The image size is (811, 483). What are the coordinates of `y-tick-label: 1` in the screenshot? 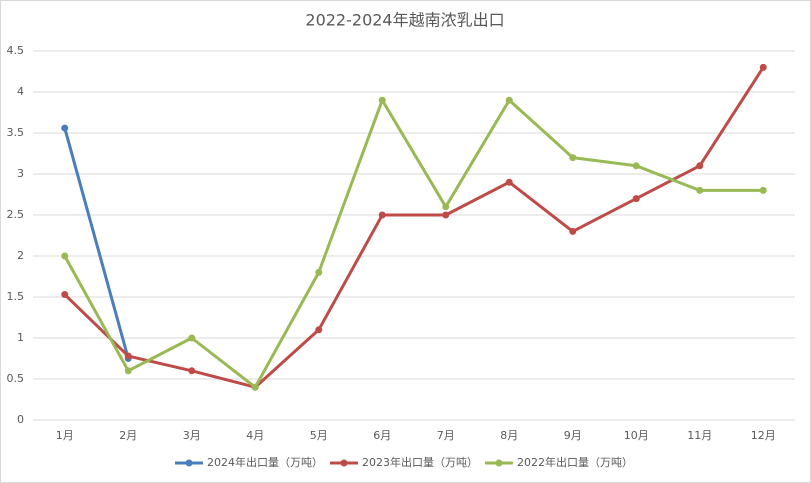 It's located at (20, 337).